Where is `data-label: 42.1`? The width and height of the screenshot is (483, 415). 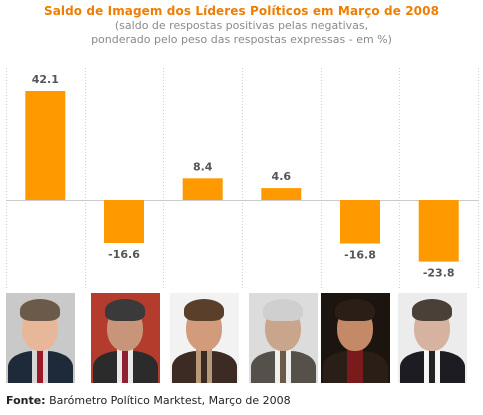 data-label: 42.1 is located at coordinates (45, 79).